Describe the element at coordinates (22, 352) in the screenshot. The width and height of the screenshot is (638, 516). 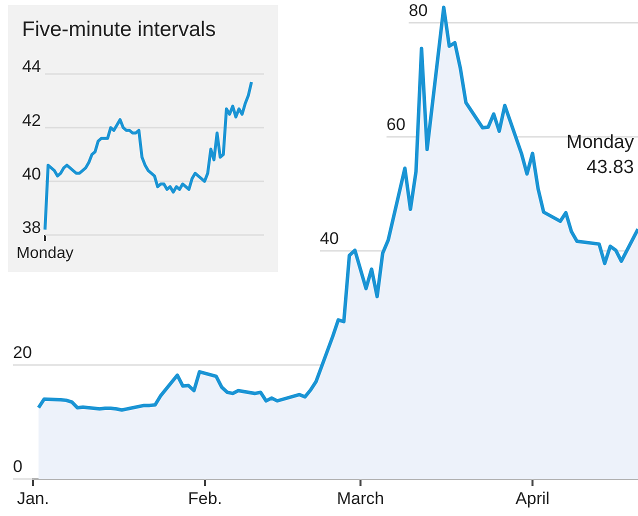
I see `y-tick-label: 20` at that location.